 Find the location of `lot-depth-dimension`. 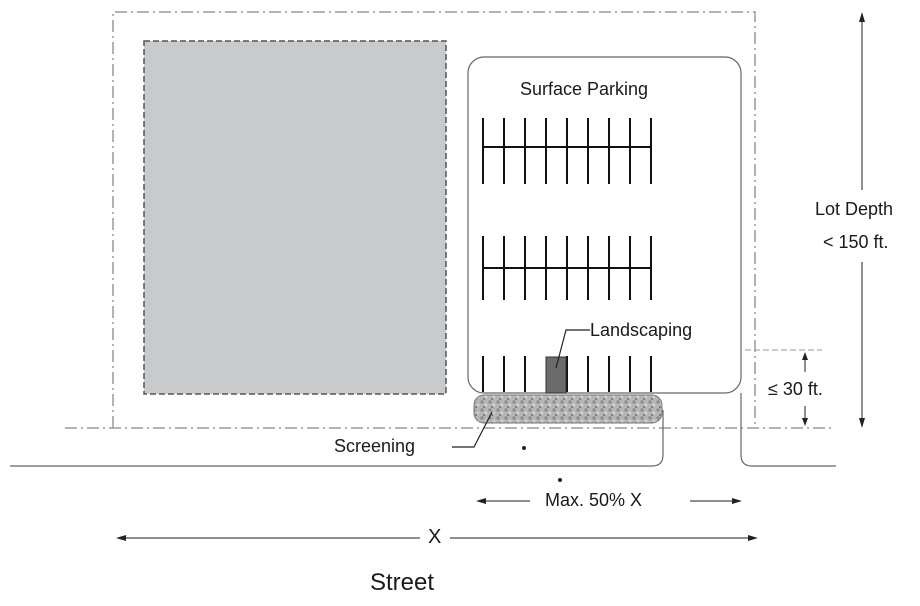

lot-depth-dimension is located at coordinates (862, 220).